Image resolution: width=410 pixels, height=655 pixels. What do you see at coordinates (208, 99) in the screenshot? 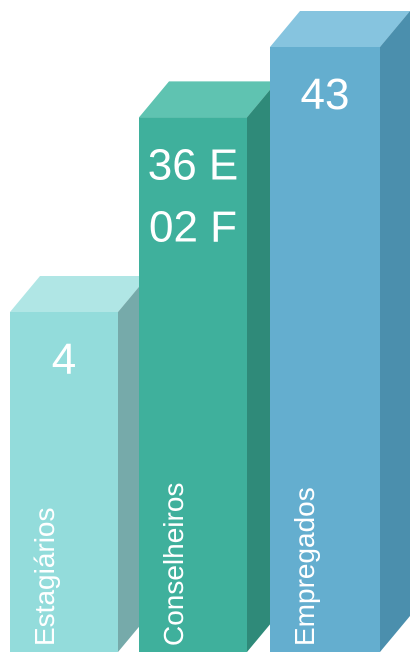
I see `bar-2-top` at bounding box center [208, 99].